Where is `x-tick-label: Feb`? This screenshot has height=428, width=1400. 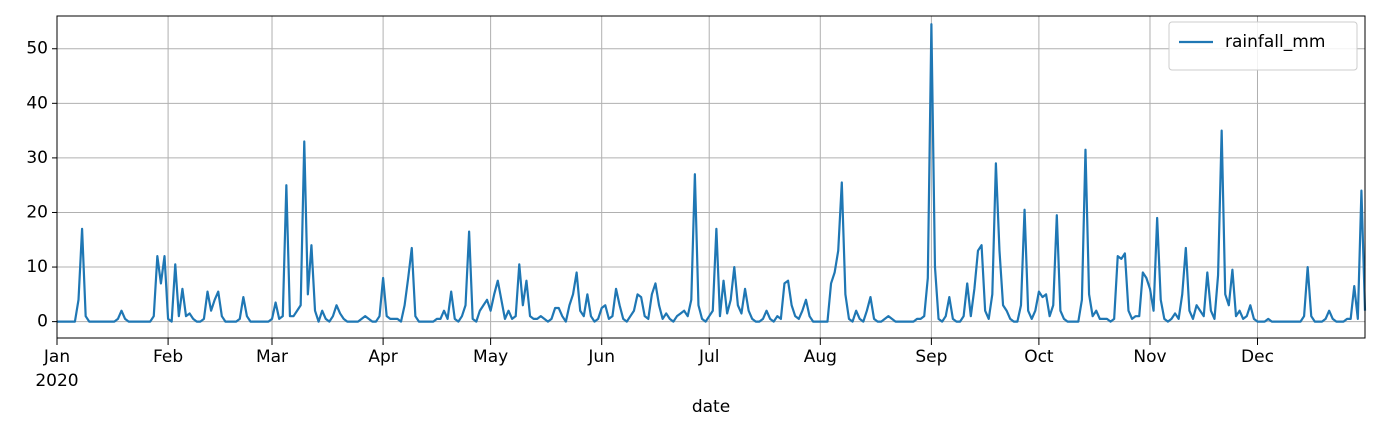 x-tick-label: Feb is located at coordinates (168, 357).